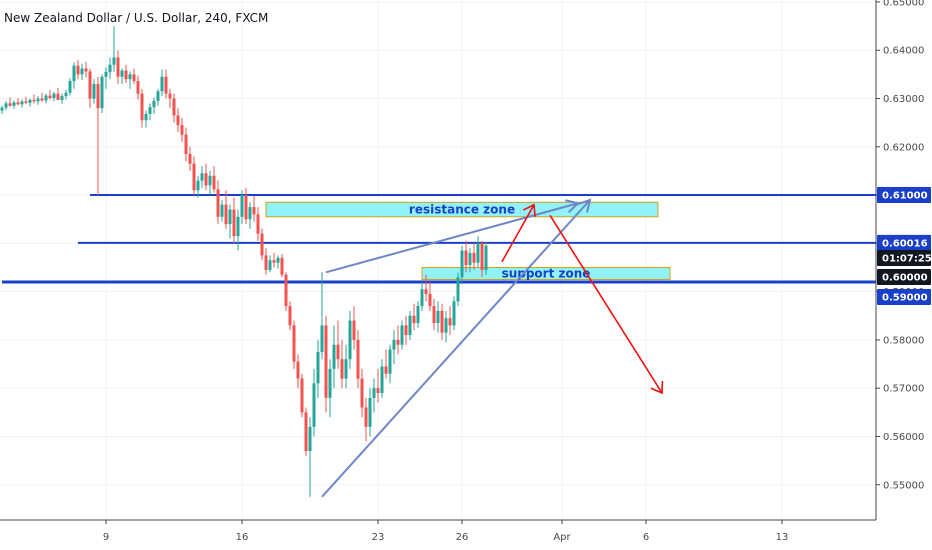  I want to click on y-tick-label: 0.57000, so click(903, 389).